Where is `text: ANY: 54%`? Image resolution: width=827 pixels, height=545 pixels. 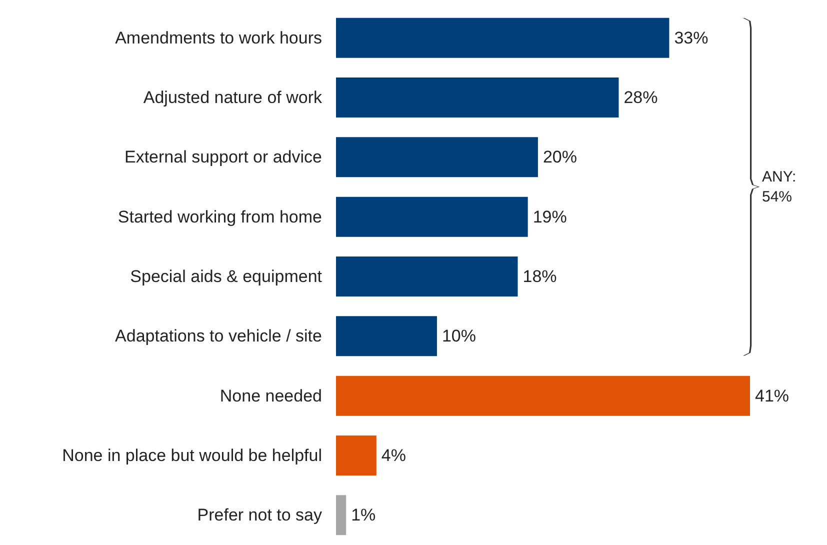
text: ANY: 54% is located at coordinates (781, 187).